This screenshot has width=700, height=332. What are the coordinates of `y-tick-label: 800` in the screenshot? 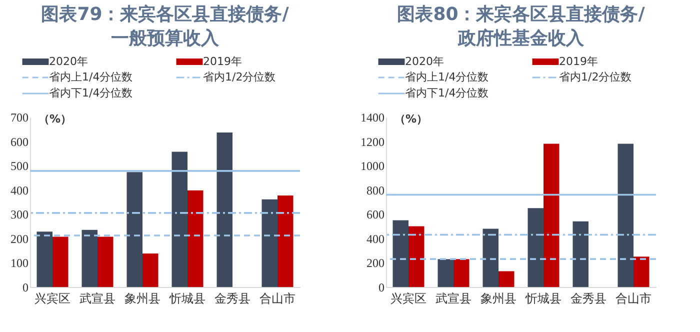 It's located at (375, 190).